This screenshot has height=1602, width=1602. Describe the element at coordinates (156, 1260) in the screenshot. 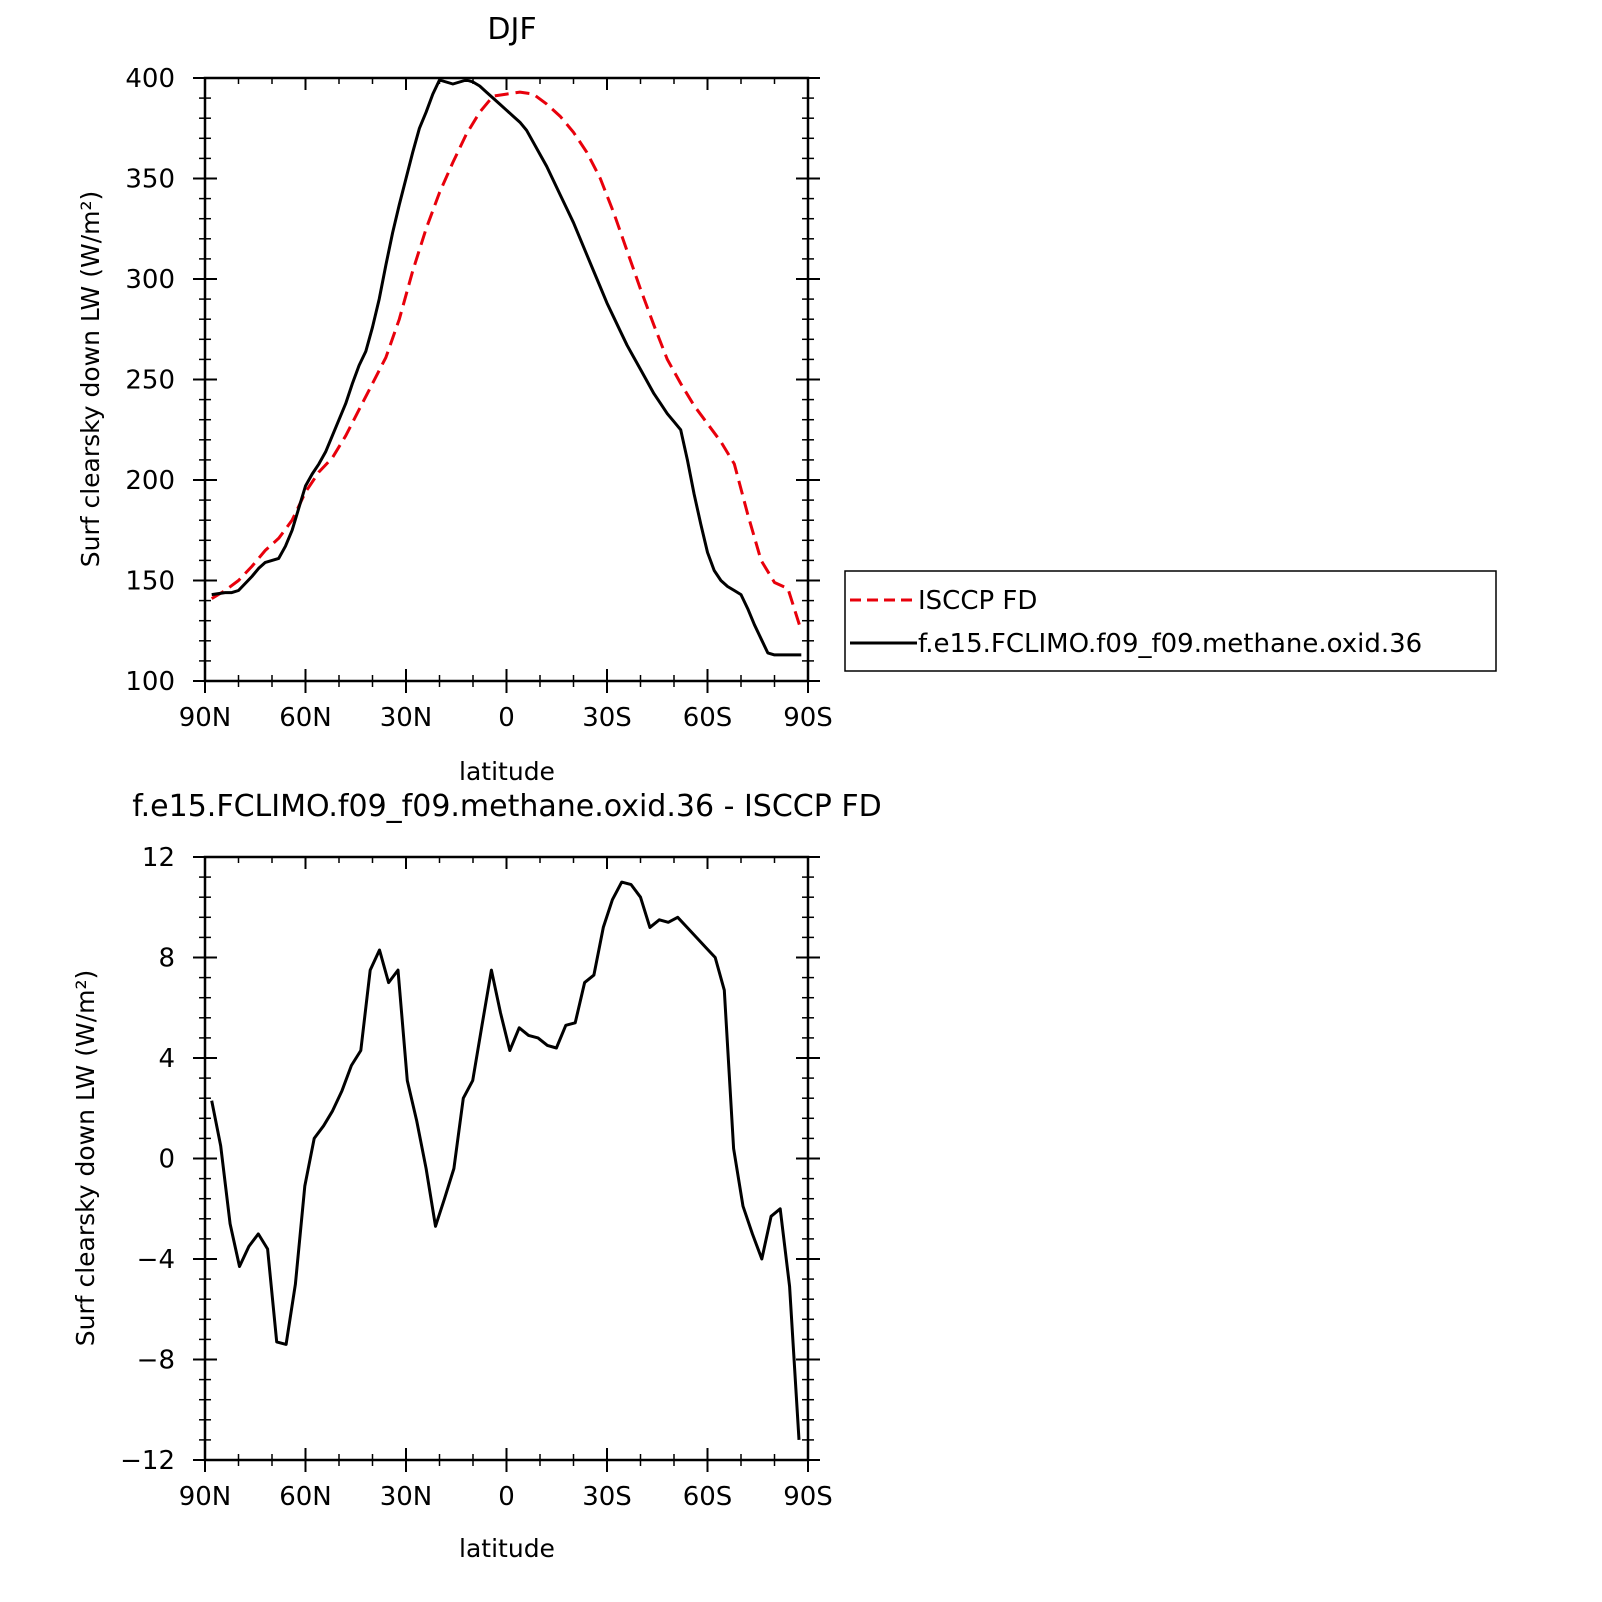

I see `y-tick-label: −4` at that location.